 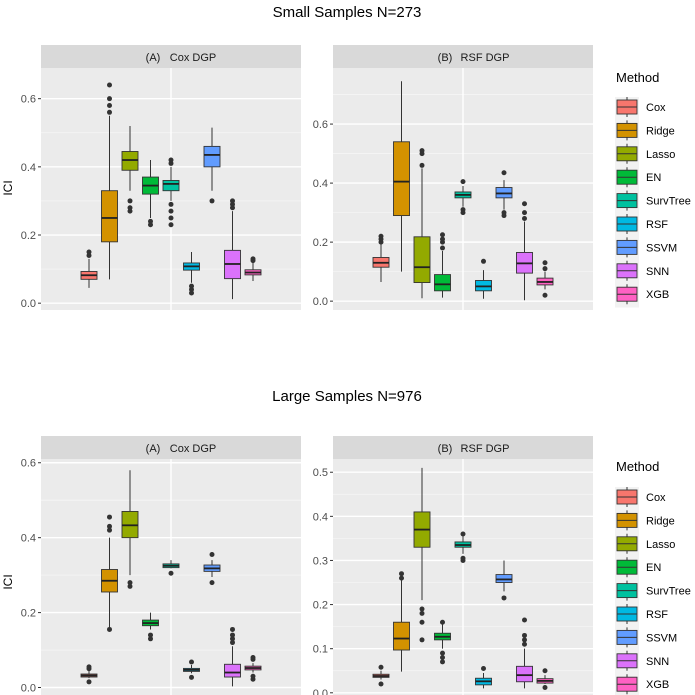 I want to click on legend-label: Lasso, so click(x=660, y=155).